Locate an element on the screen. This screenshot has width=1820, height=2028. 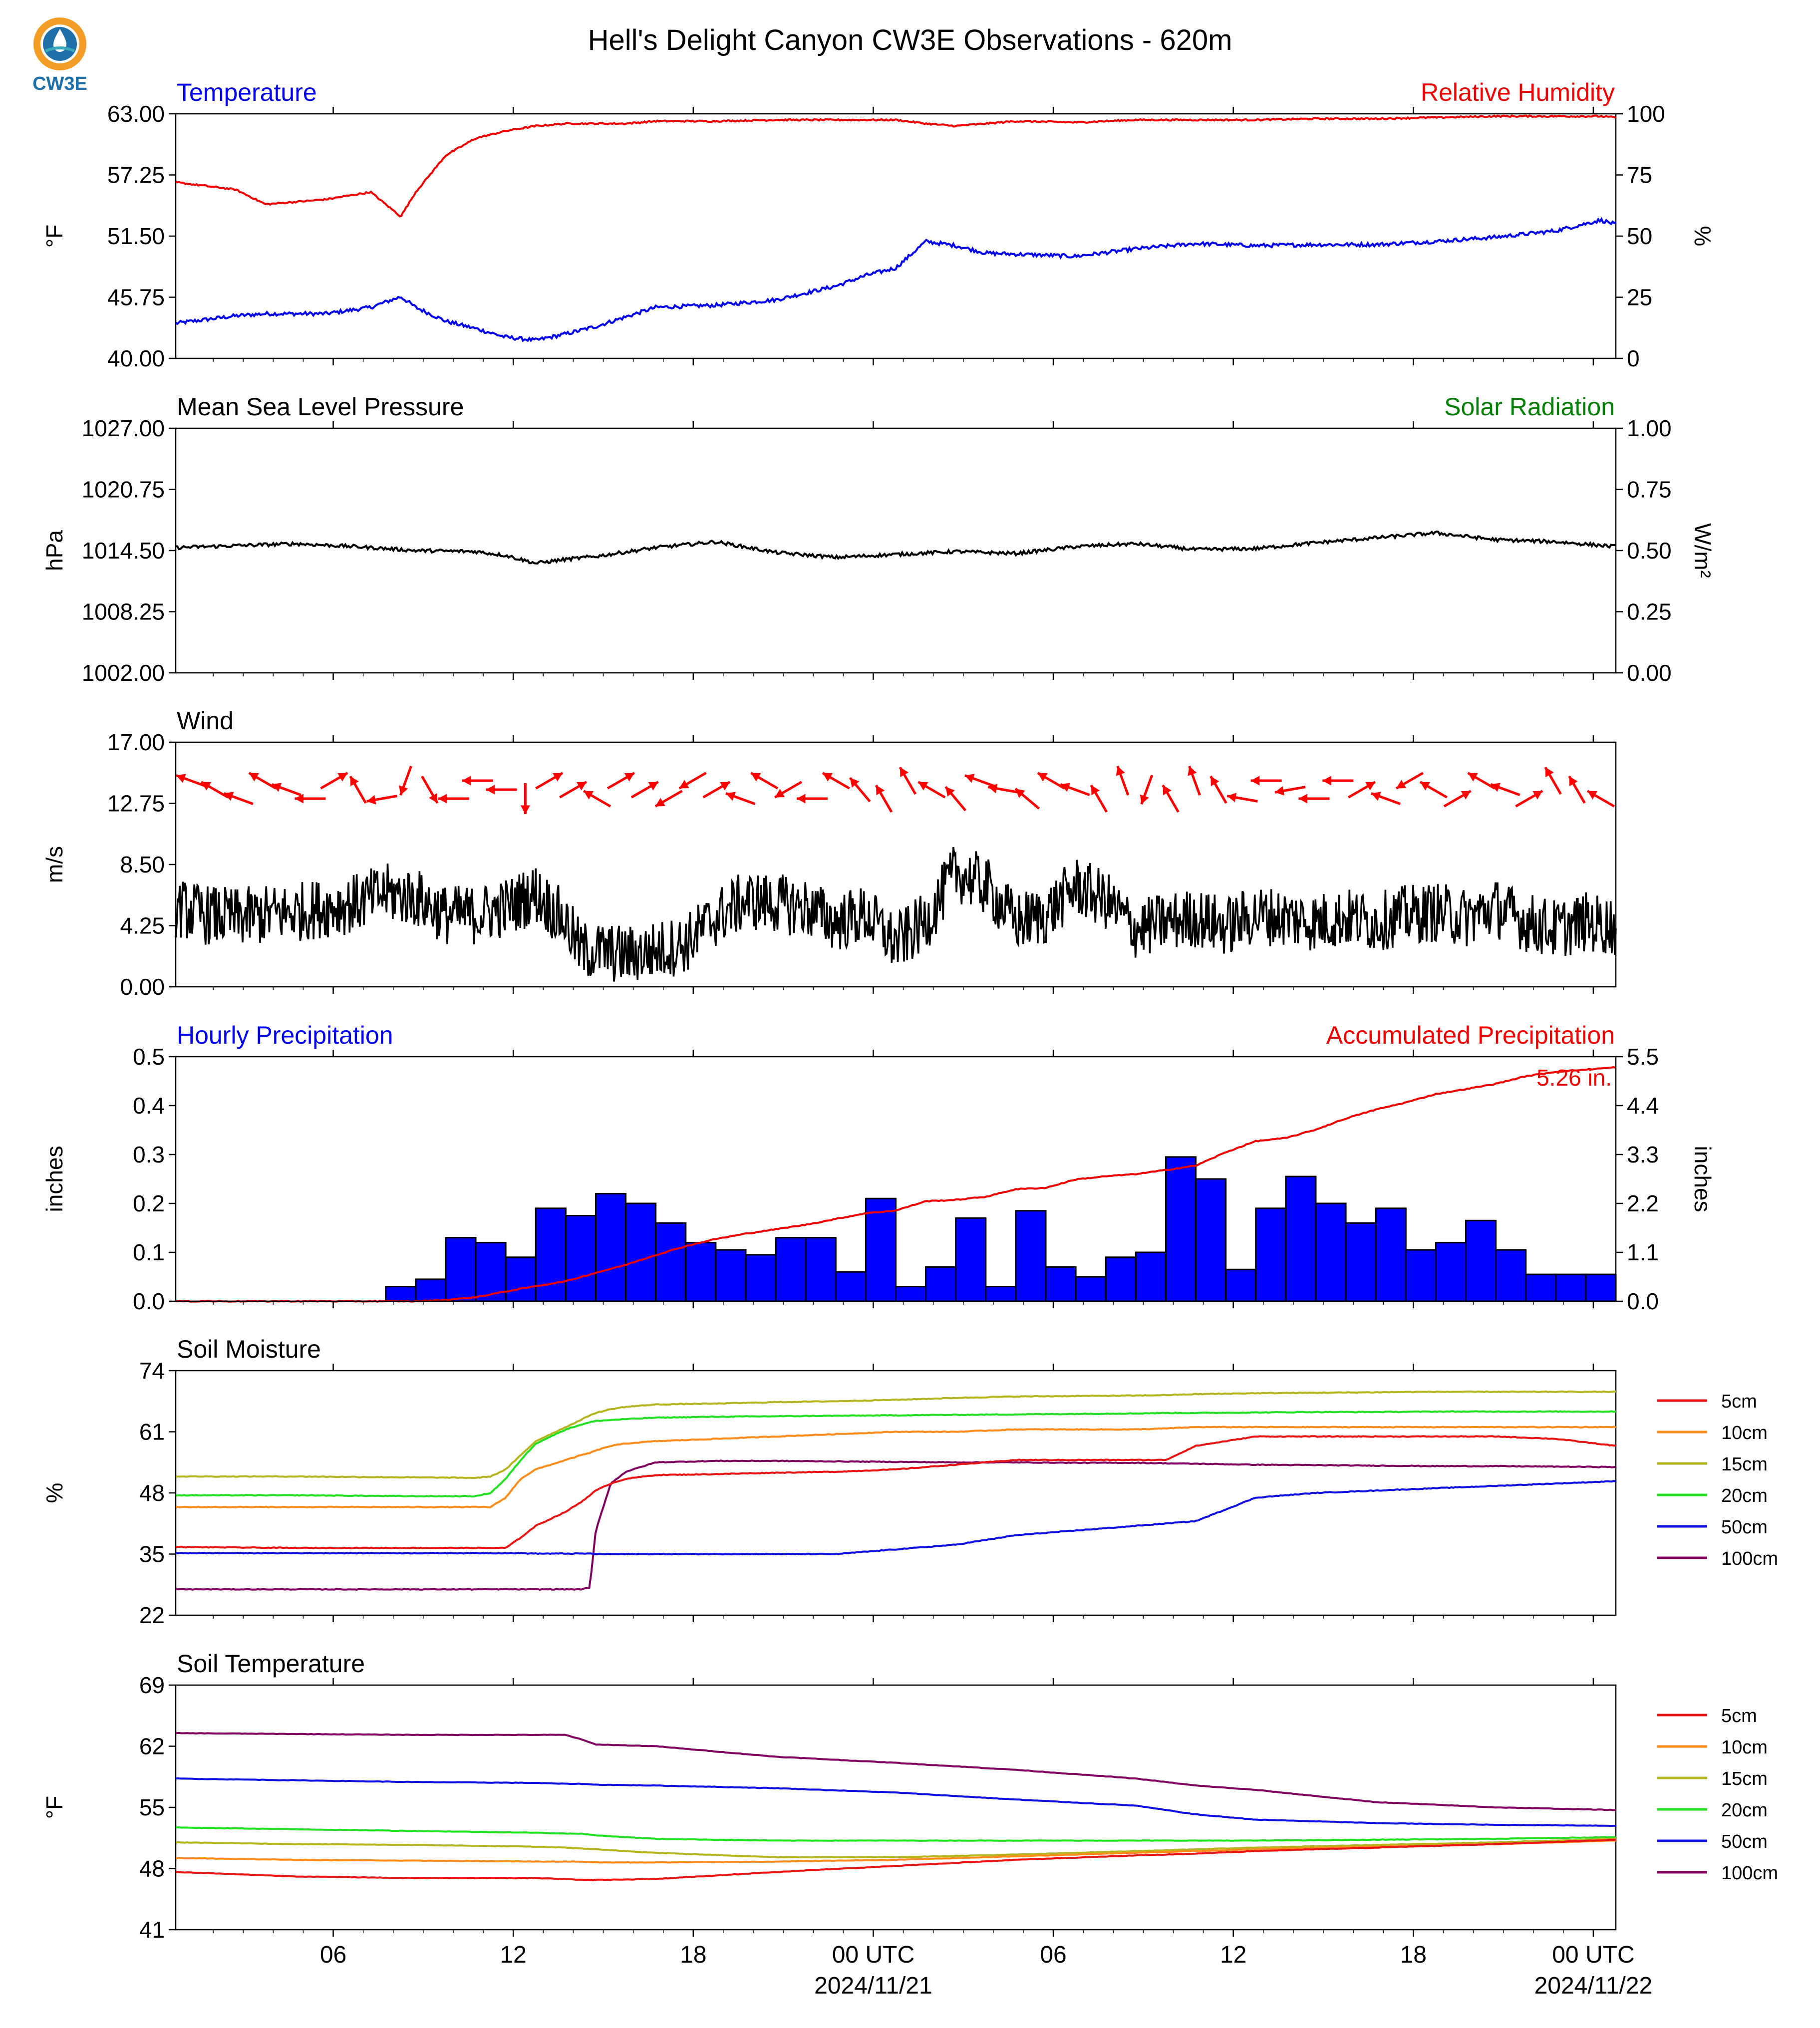
y-tick-label-left: 40.00 is located at coordinates (136, 358).